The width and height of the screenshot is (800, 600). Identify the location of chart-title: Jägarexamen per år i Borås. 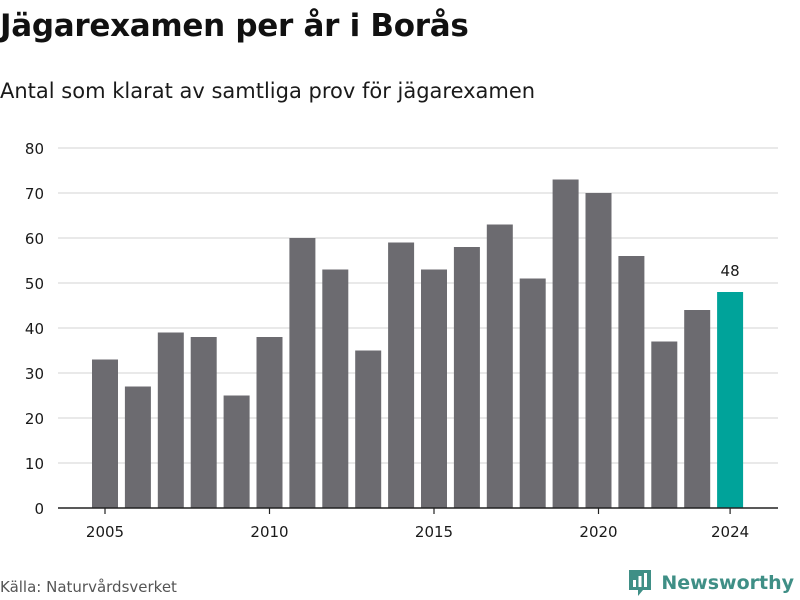
(234, 26).